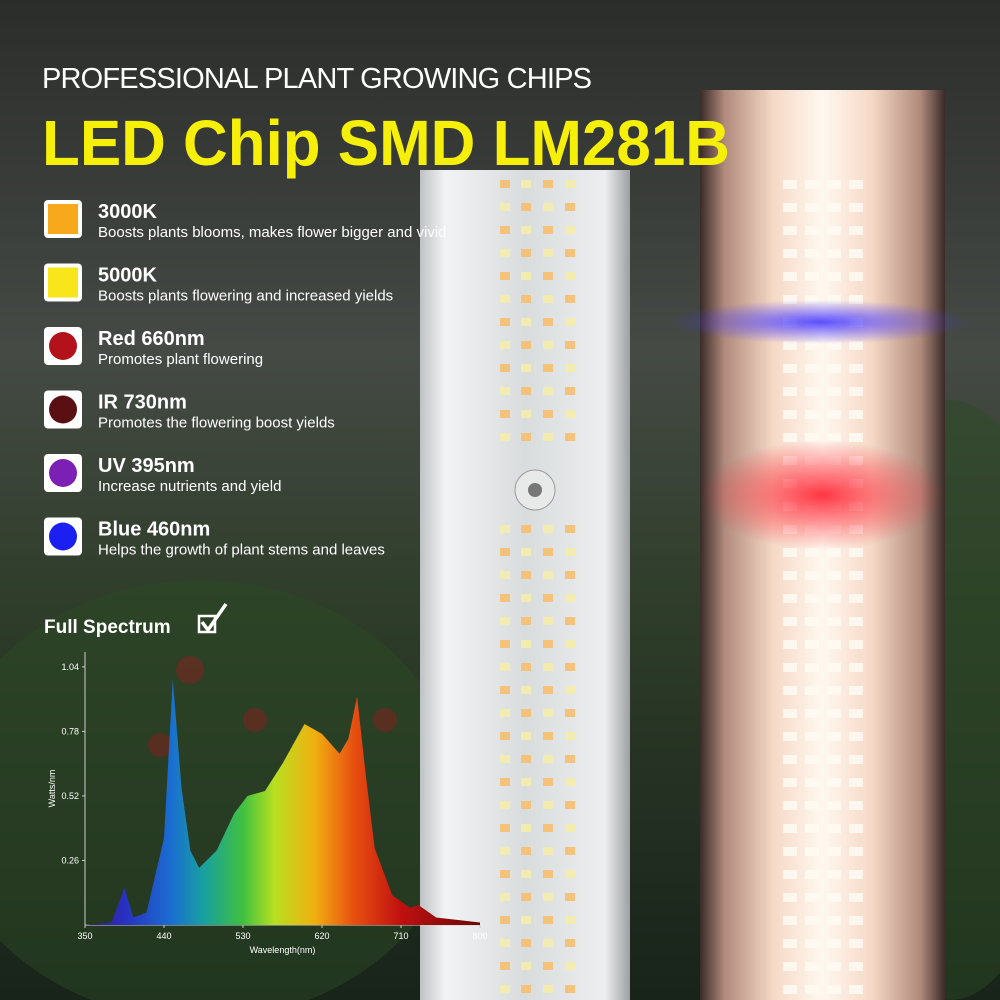  Describe the element at coordinates (283, 950) in the screenshot. I see `x-axis-label: Wavelength(nm)` at that location.